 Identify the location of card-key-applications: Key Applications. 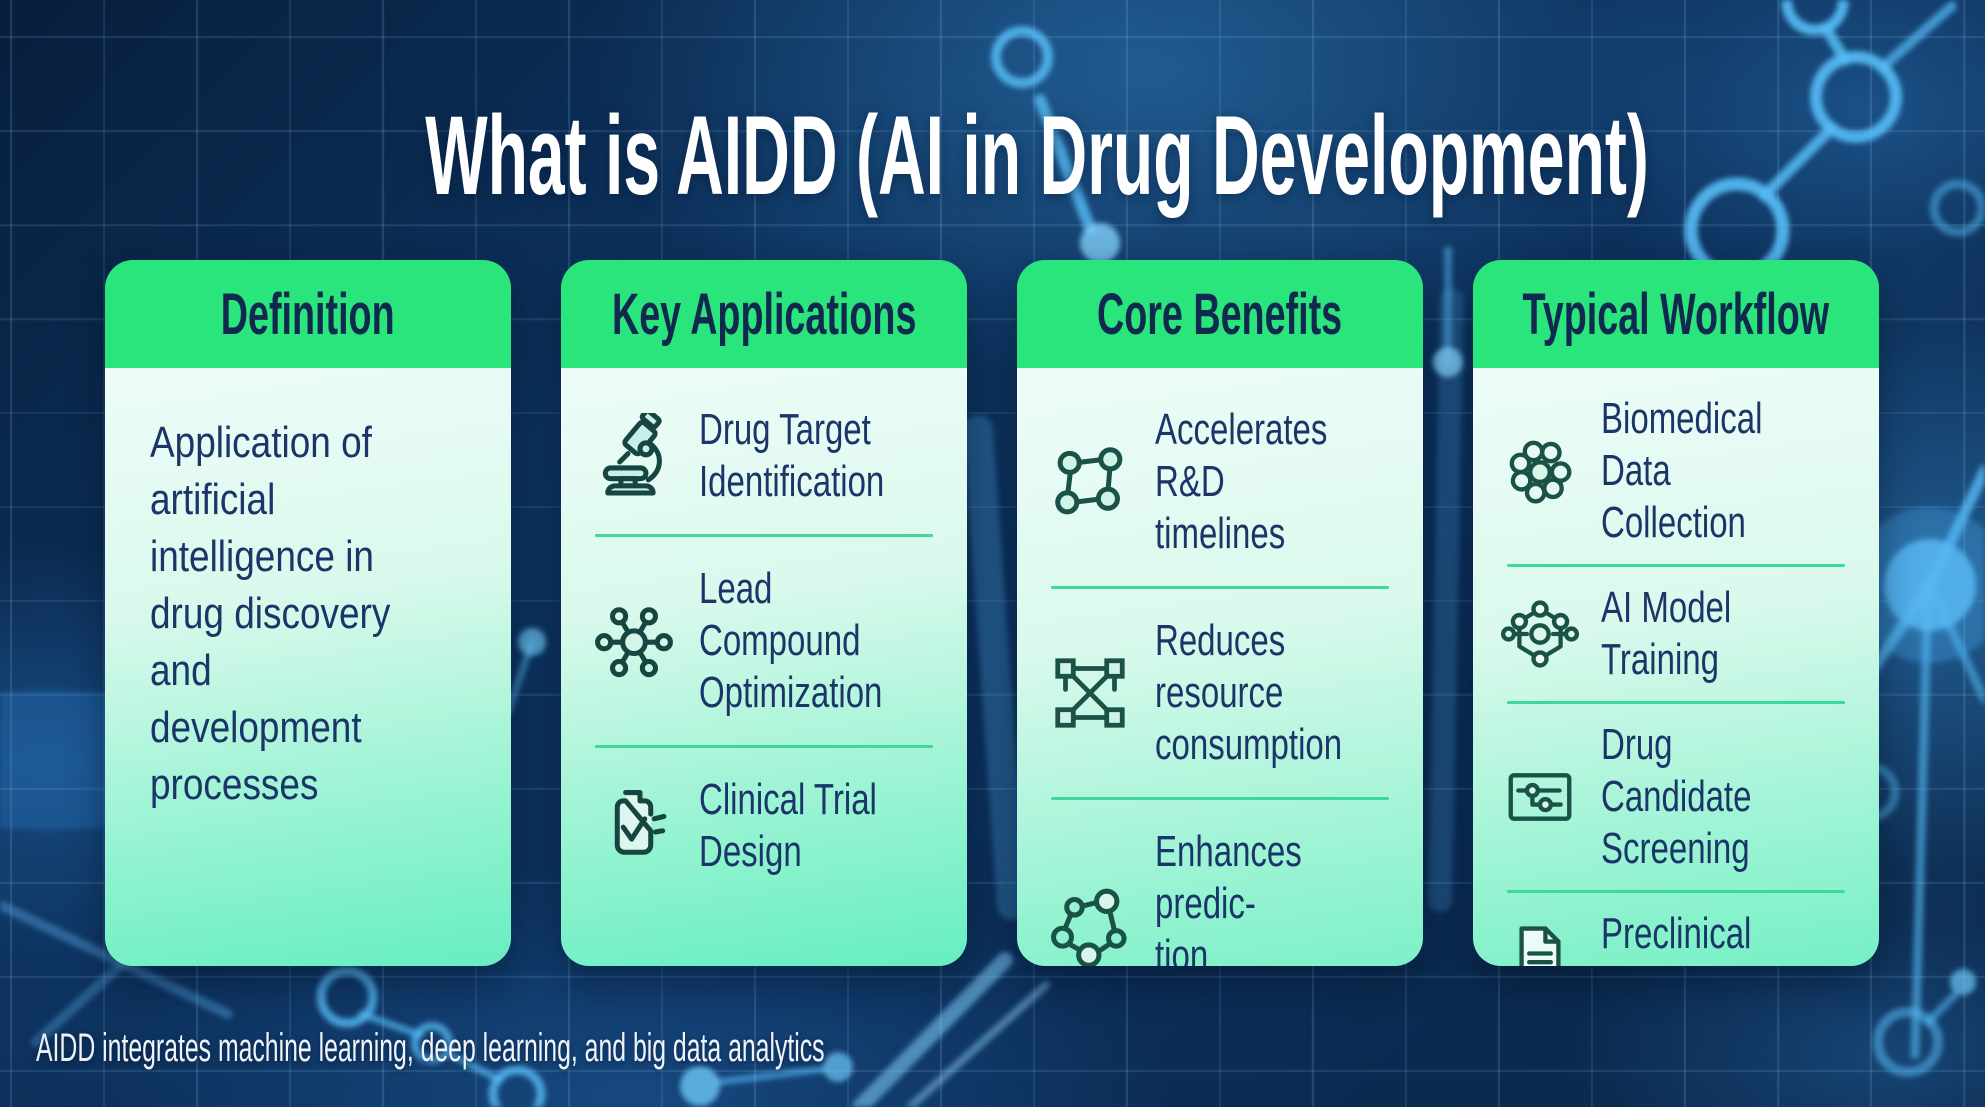
(764, 613).